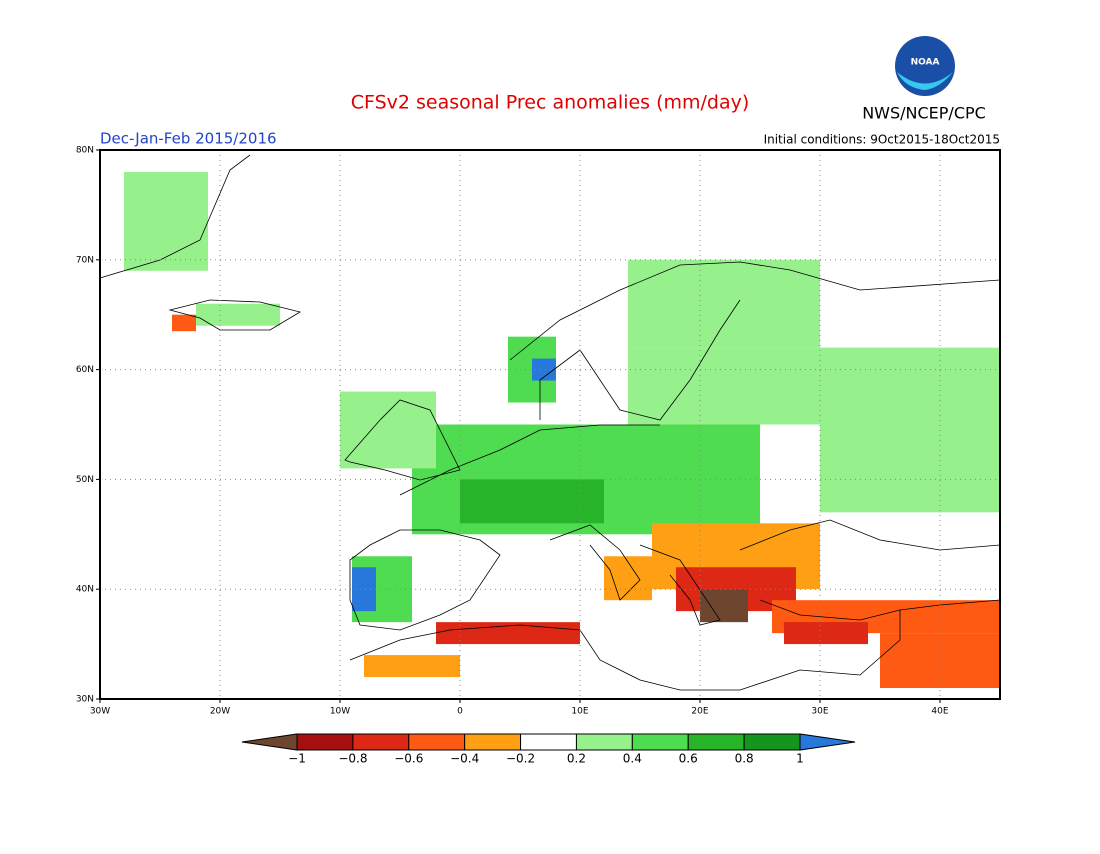  I want to click on colorbar-label: −1, so click(297, 759).